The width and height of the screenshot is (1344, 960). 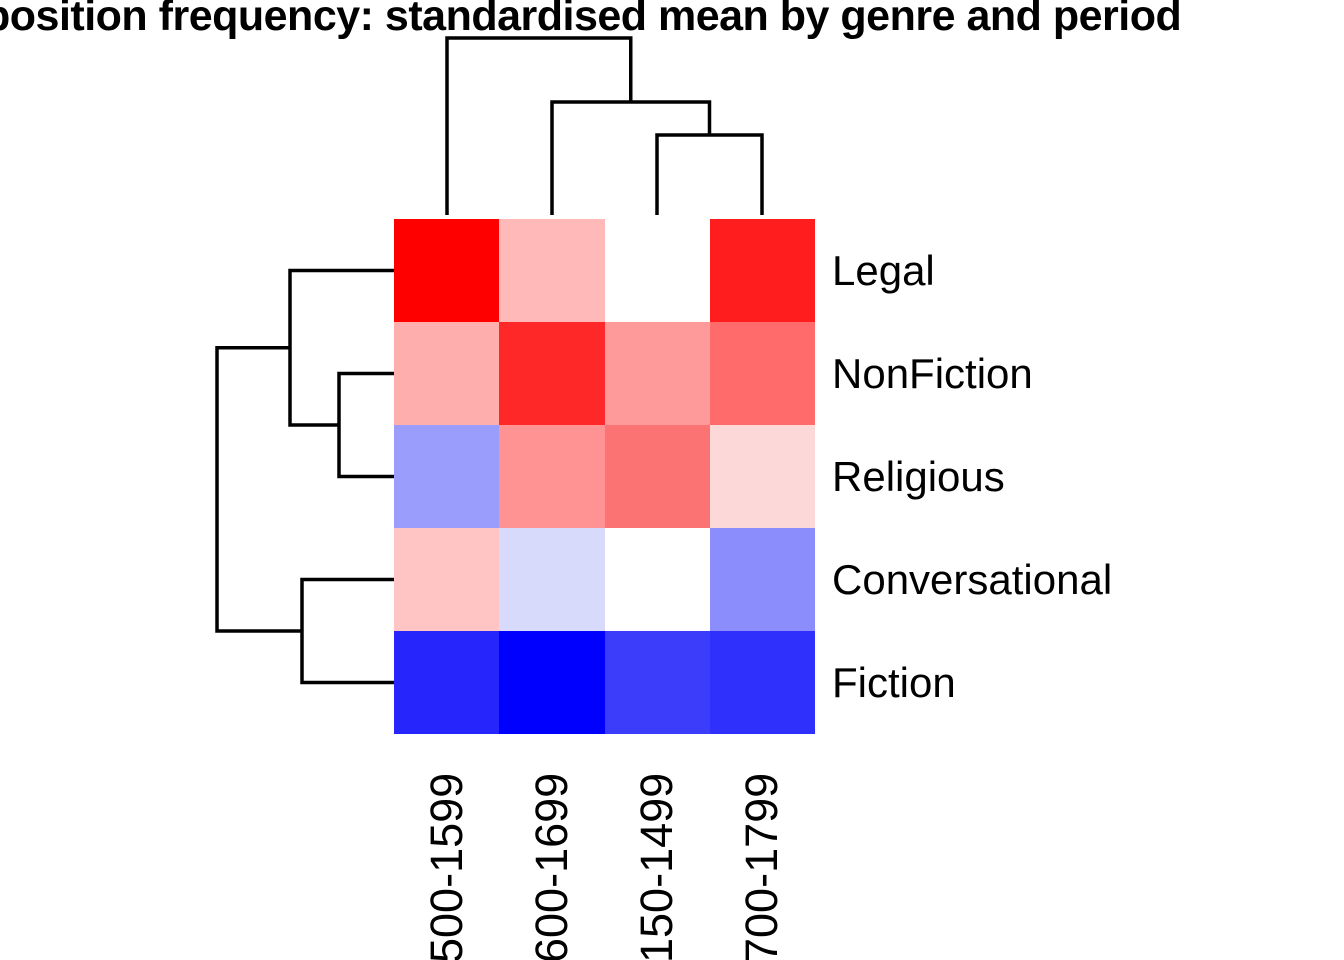 I want to click on column-label-1500-1599: 500-1599, so click(x=446, y=866).